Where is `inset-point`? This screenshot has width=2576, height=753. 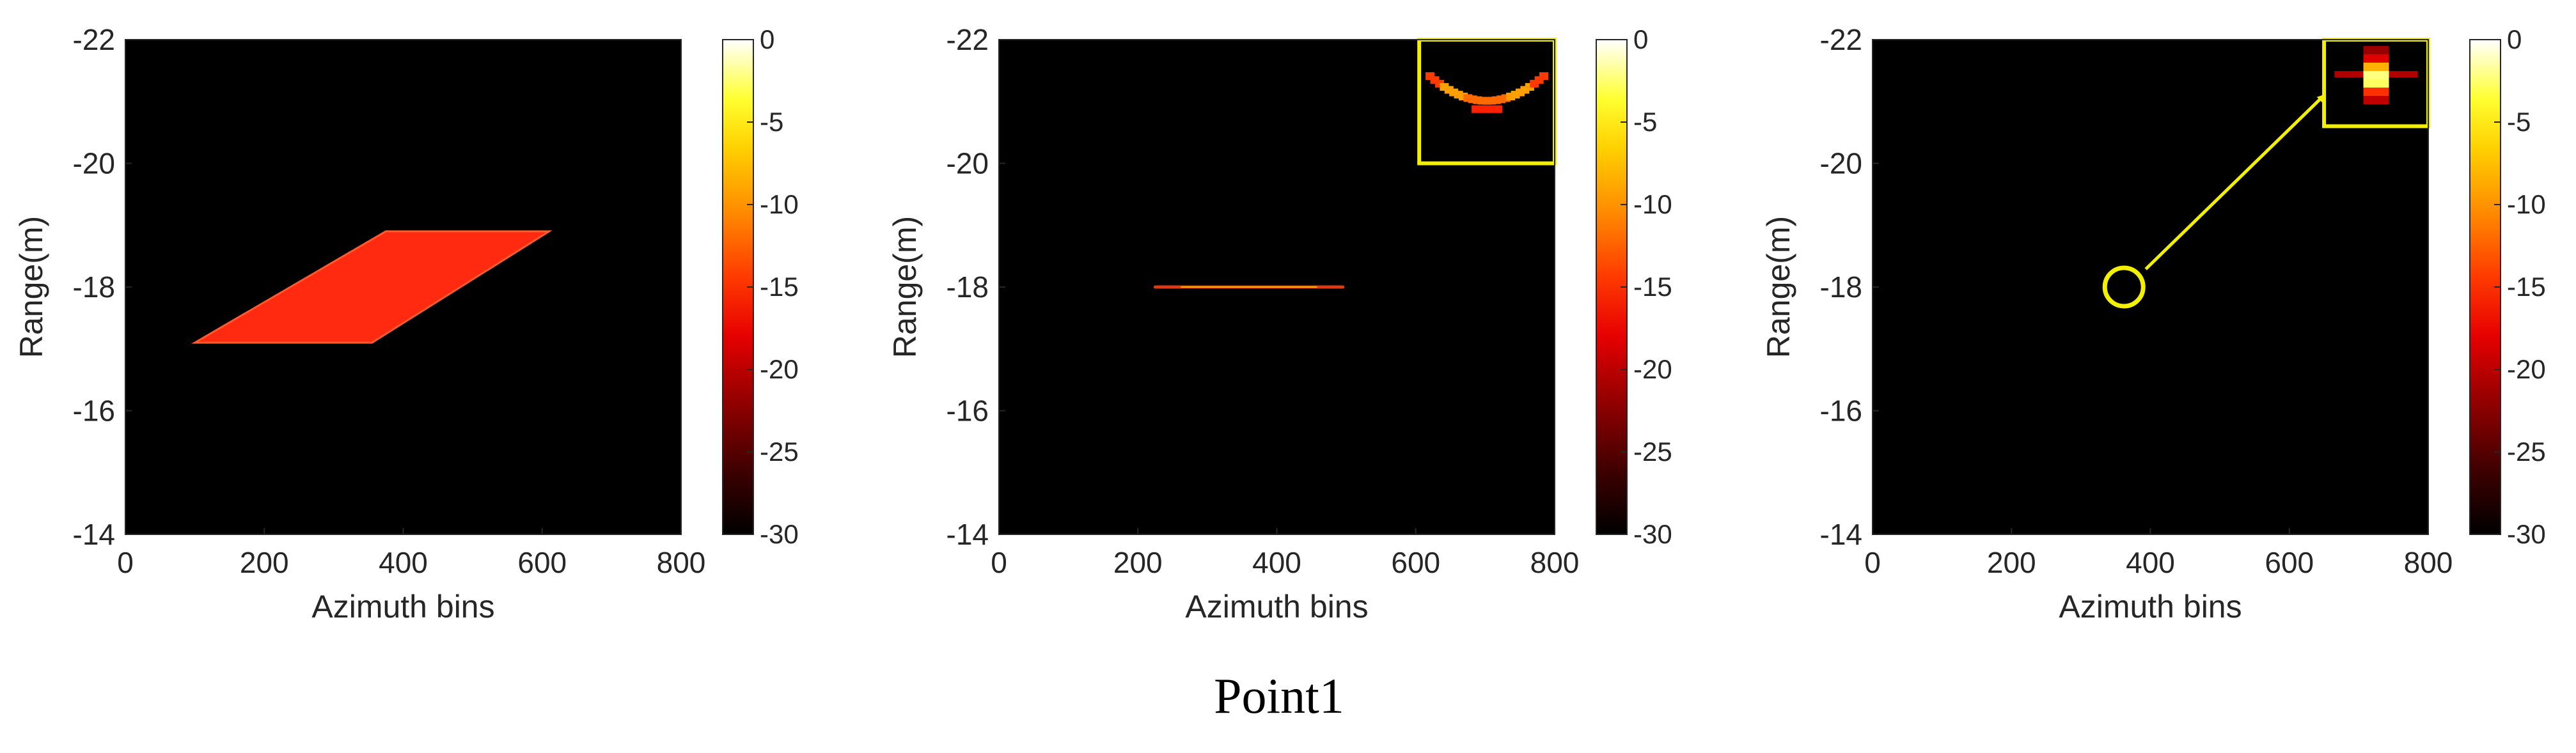 inset-point is located at coordinates (2376, 75).